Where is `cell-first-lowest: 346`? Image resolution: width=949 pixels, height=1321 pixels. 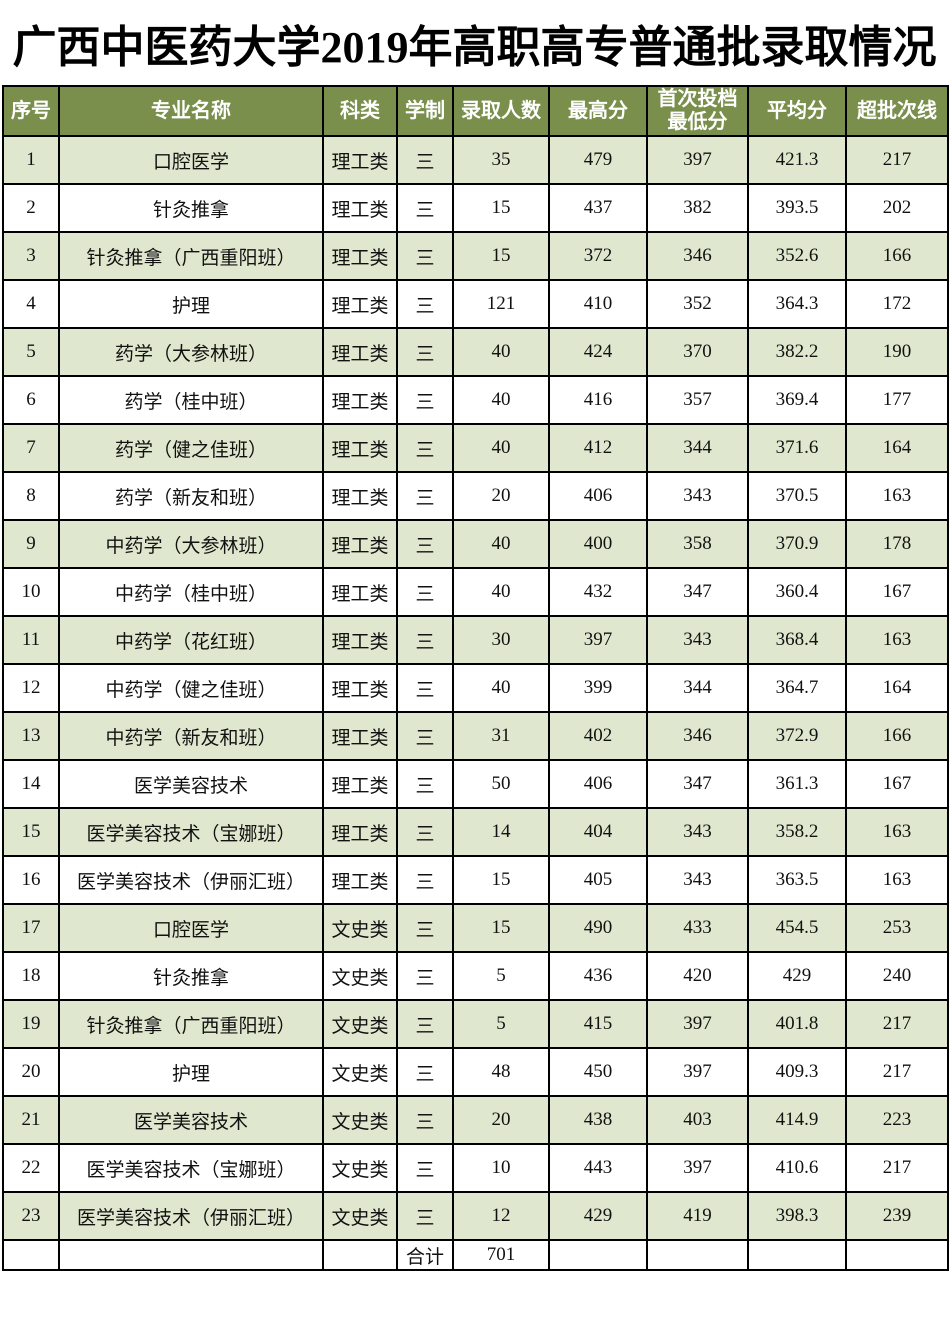 cell-first-lowest: 346 is located at coordinates (697, 256).